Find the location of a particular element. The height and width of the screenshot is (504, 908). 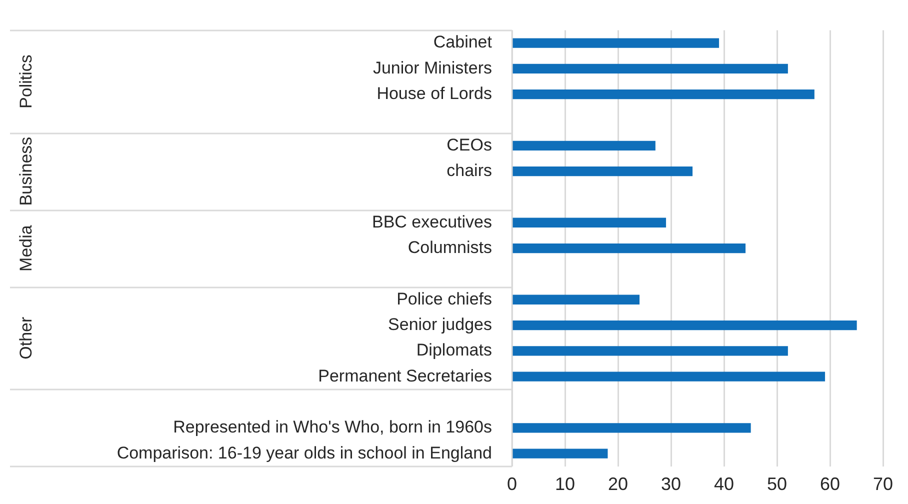

x-tick-label: 60 is located at coordinates (830, 484).